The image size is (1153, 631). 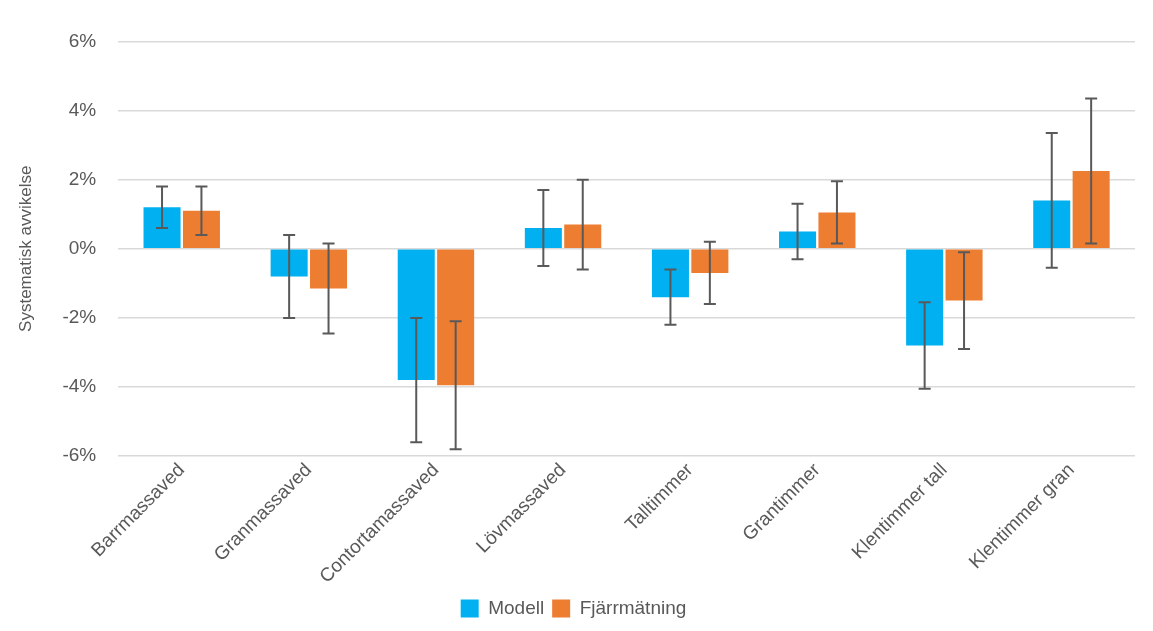 I want to click on y-axis-title: Systematisk avvikelse, so click(x=25, y=248).